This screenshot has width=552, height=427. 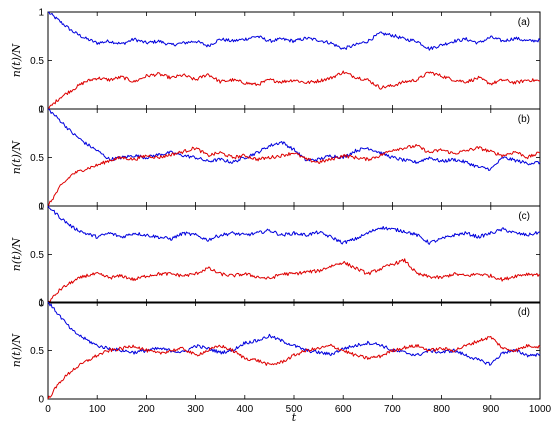 I want to click on x-axis-label: t, so click(x=294, y=417).